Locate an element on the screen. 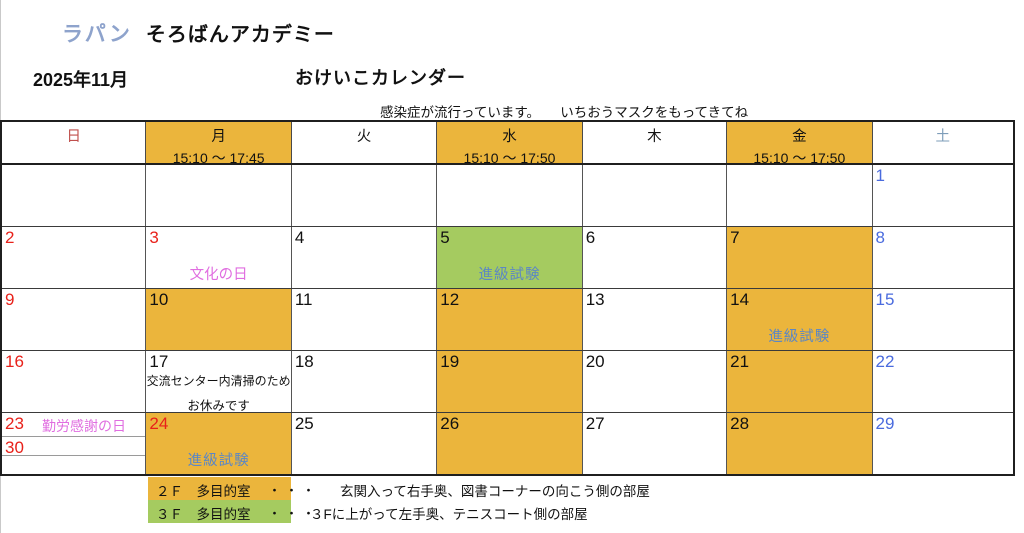 Image resolution: width=1024 pixels, height=533 pixels. legend-item: ３Ｆ 多目的室 ・・・ ３Fに上がって左手奥、テニスコート側の部屋 is located at coordinates (508, 511).